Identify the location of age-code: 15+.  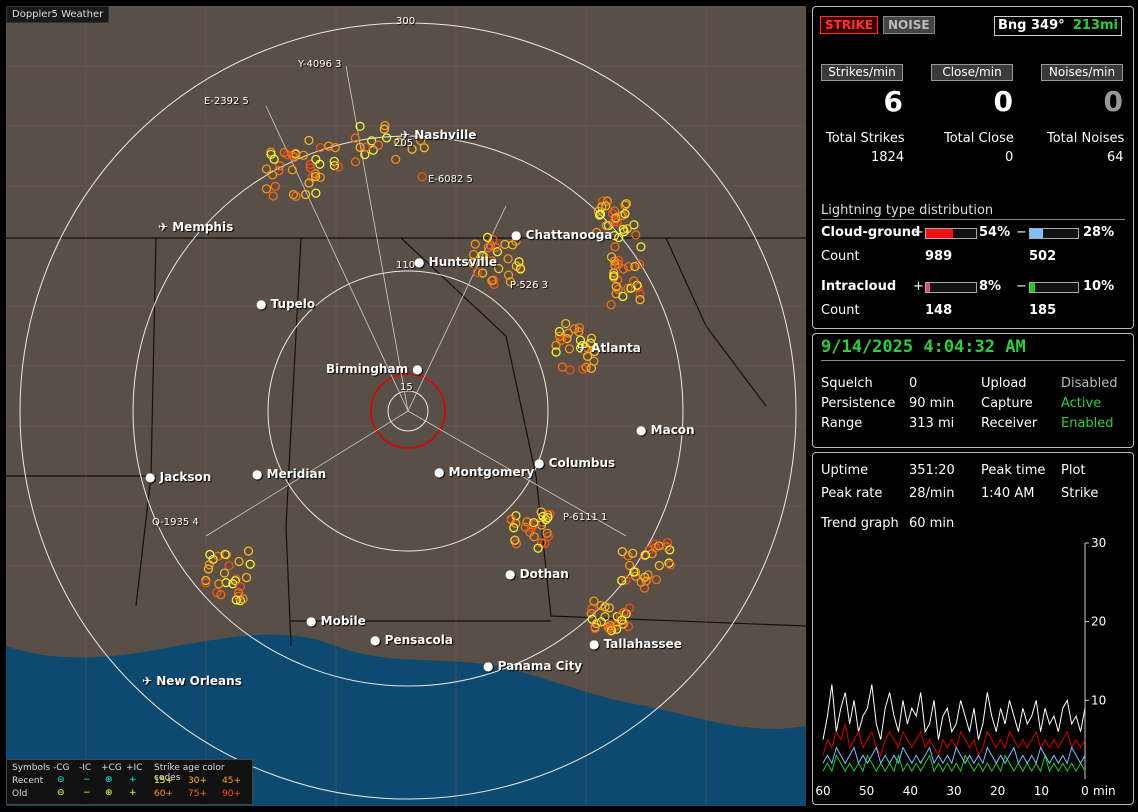
(163, 781).